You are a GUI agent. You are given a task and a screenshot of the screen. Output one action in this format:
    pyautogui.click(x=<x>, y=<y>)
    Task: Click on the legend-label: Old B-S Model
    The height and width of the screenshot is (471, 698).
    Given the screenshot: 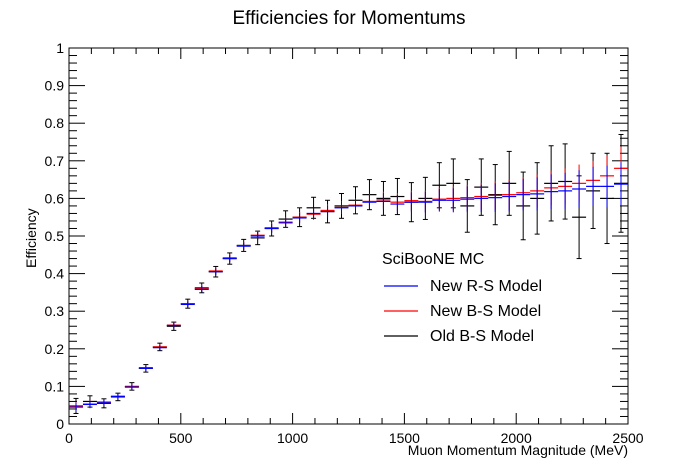 What is the action you would take?
    pyautogui.click(x=482, y=336)
    